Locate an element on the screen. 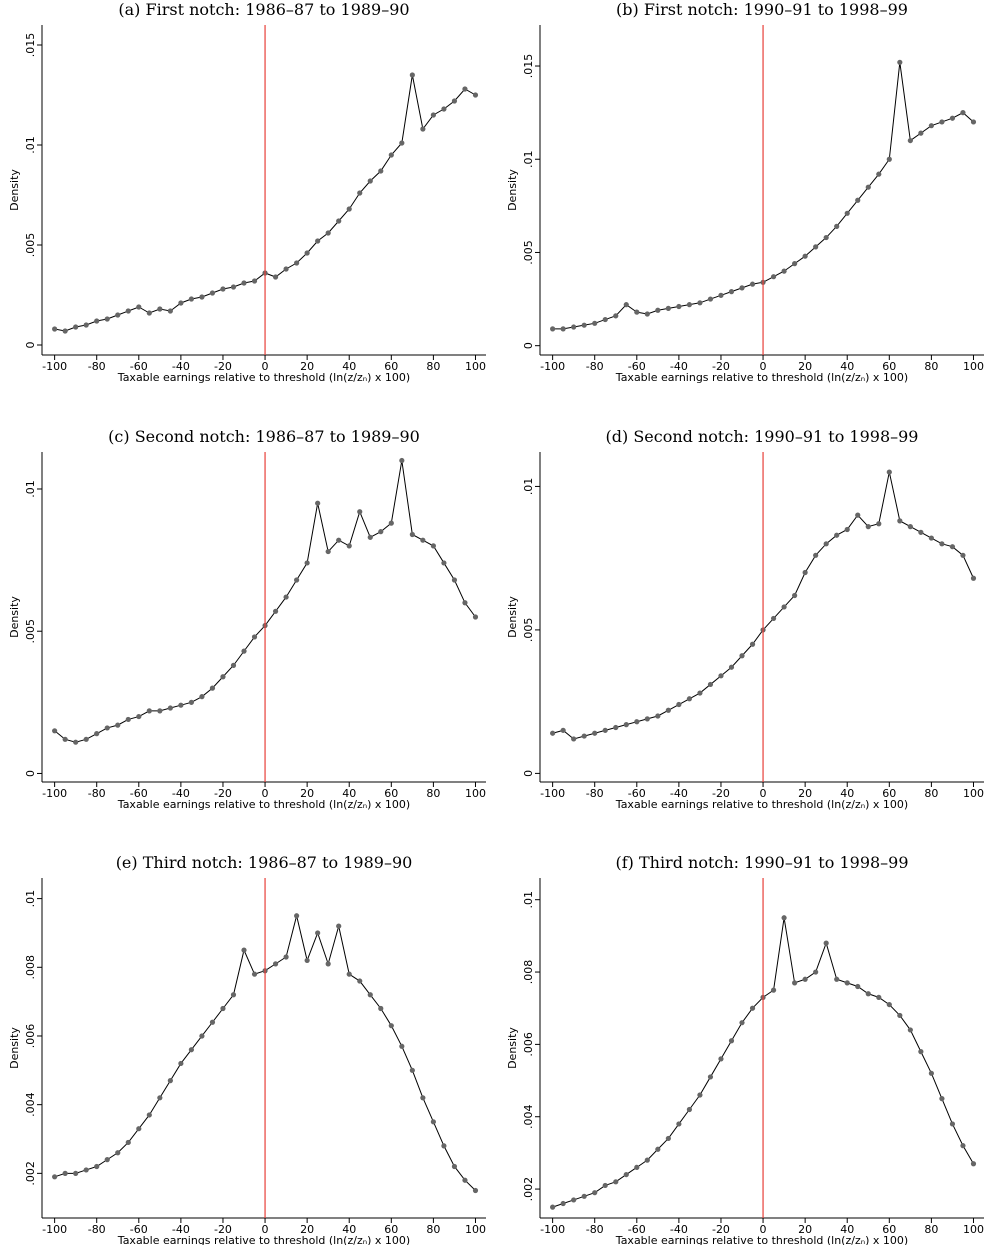 Image resolution: width=987 pixels, height=1245 pixels. panel-title: (a) First notch: 1986–87 to 1989–90 is located at coordinates (263, 9).